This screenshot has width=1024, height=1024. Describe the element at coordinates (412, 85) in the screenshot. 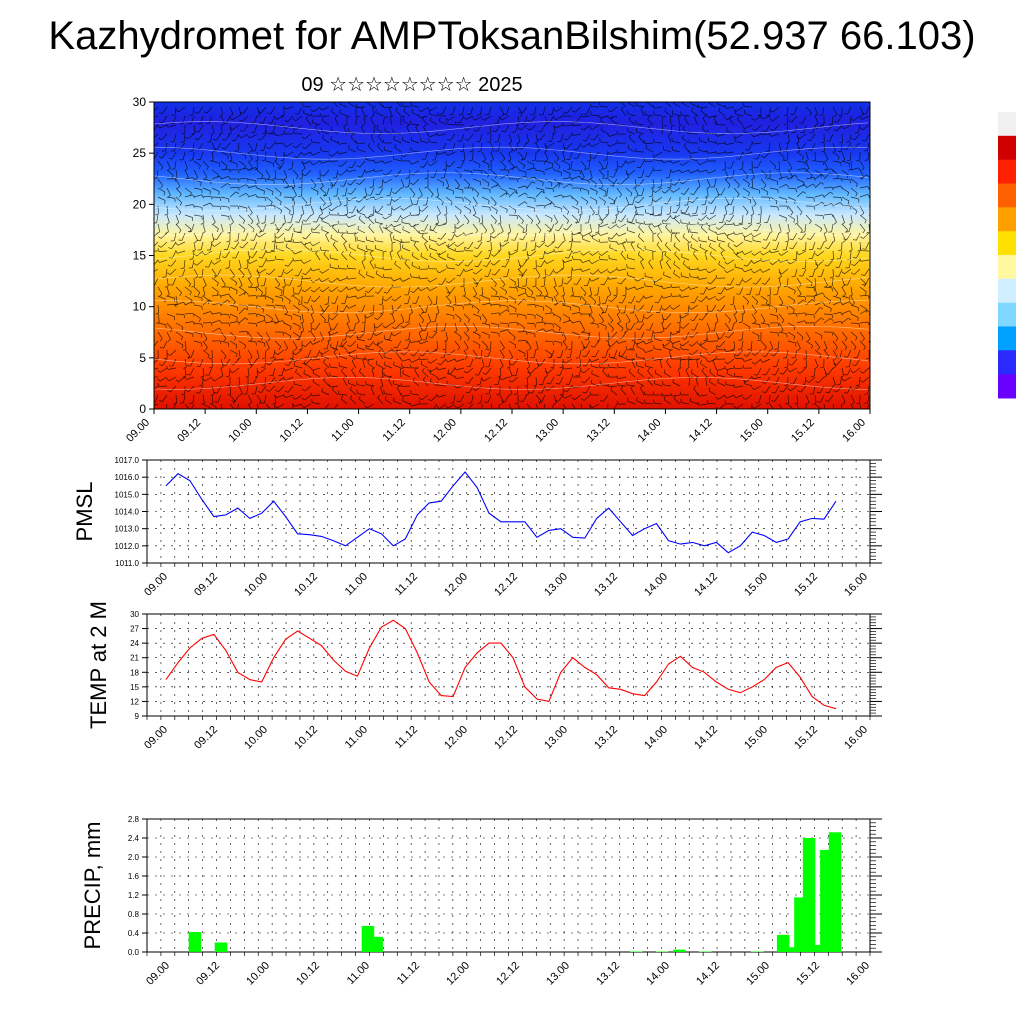

I see `chart-subtitle: 09 ☆☆☆☆☆☆☆☆ 2025` at that location.